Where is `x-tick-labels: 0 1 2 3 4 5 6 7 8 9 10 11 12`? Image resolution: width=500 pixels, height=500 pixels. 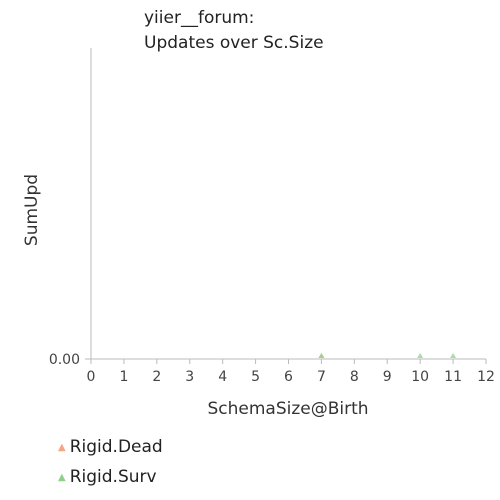 x-tick-labels: 0 1 2 3 4 5 6 7 8 9 10 11 12 is located at coordinates (291, 372).